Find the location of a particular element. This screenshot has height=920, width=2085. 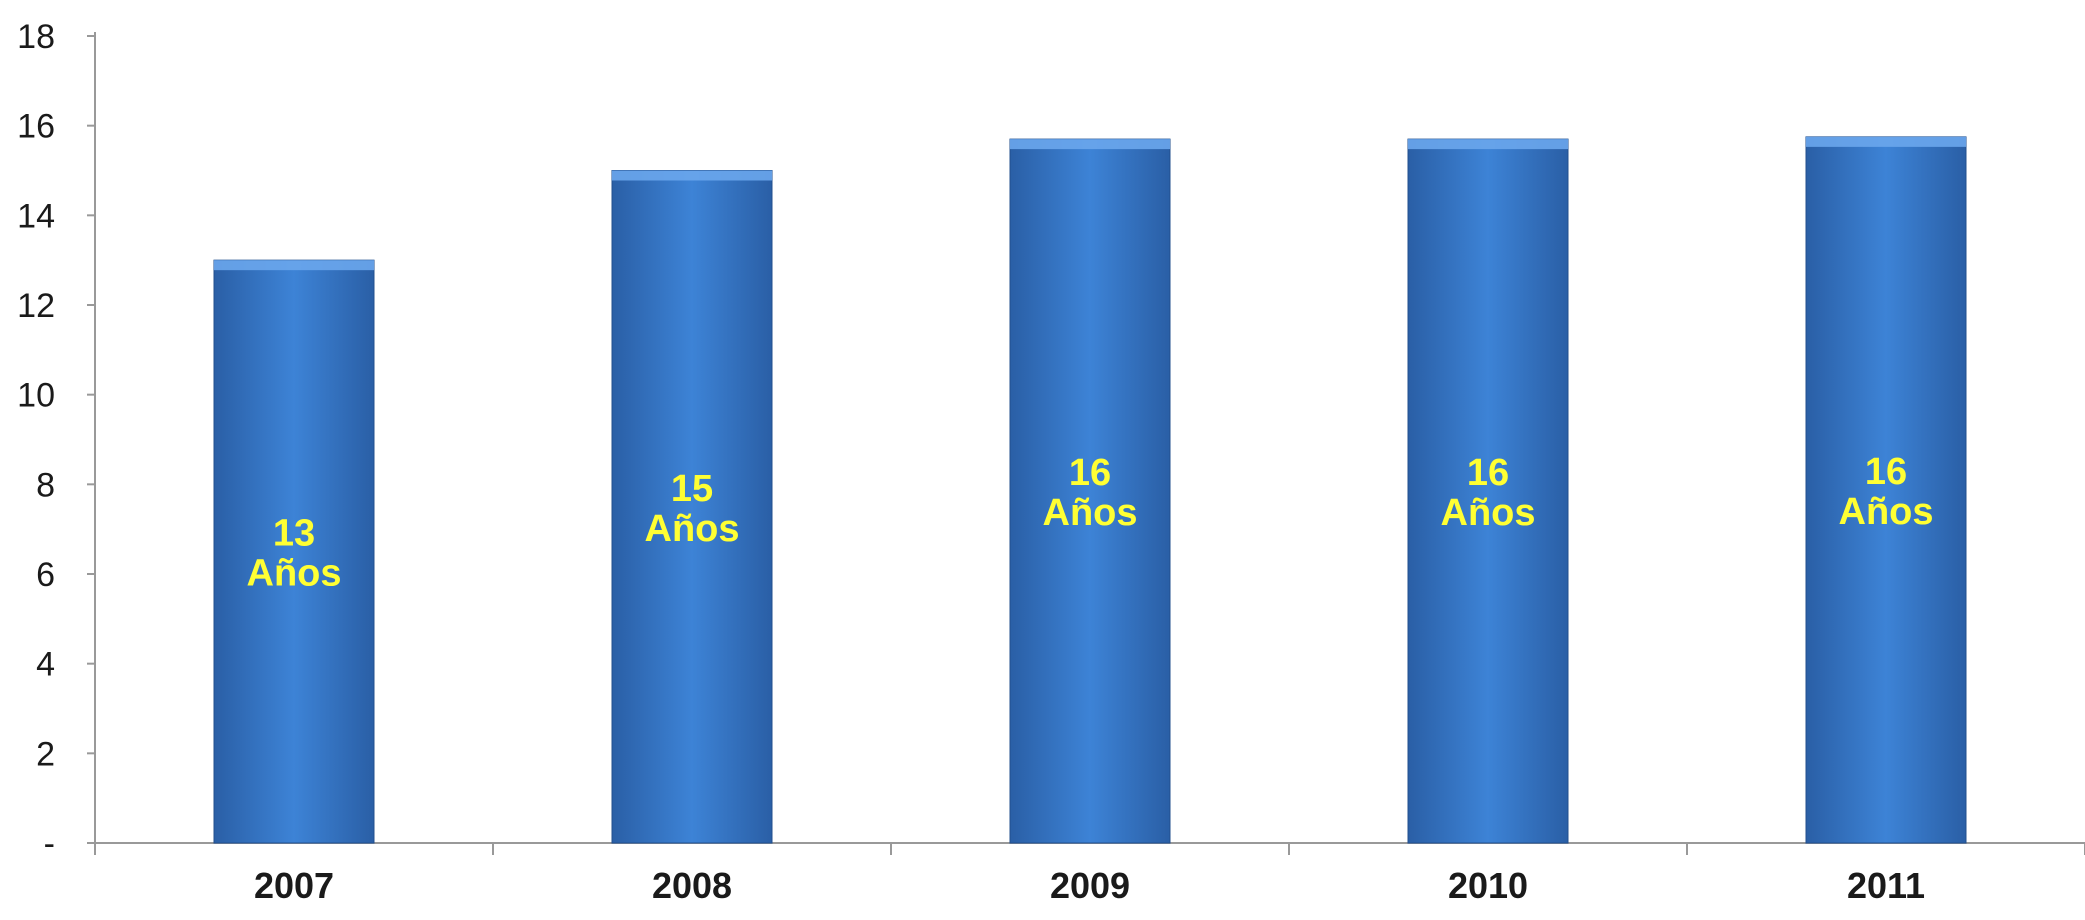

y-tick-label: 2 is located at coordinates (45, 754).